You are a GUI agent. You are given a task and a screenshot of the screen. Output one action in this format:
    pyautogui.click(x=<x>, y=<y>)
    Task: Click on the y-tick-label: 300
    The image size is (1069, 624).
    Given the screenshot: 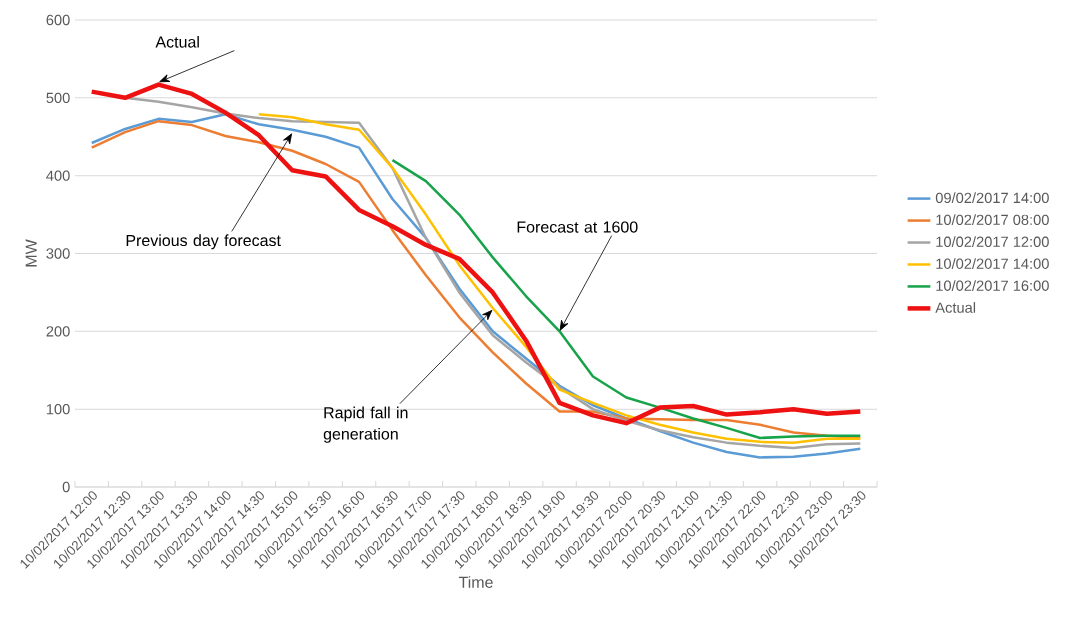 What is the action you would take?
    pyautogui.click(x=58, y=253)
    